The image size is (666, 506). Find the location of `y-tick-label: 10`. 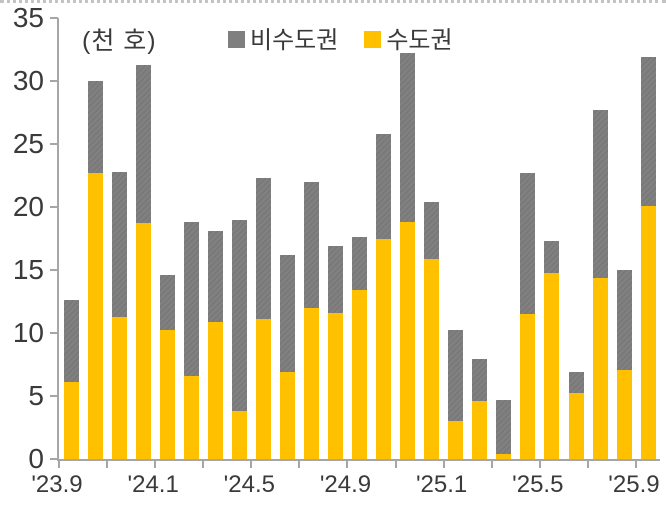

y-tick-label: 10 is located at coordinates (28, 332).